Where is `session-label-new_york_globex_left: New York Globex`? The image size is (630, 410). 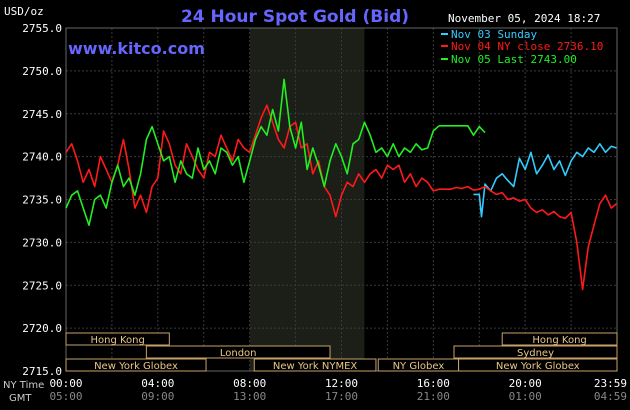
session-label-new_york_globex_left: New York Globex is located at coordinates (136, 366).